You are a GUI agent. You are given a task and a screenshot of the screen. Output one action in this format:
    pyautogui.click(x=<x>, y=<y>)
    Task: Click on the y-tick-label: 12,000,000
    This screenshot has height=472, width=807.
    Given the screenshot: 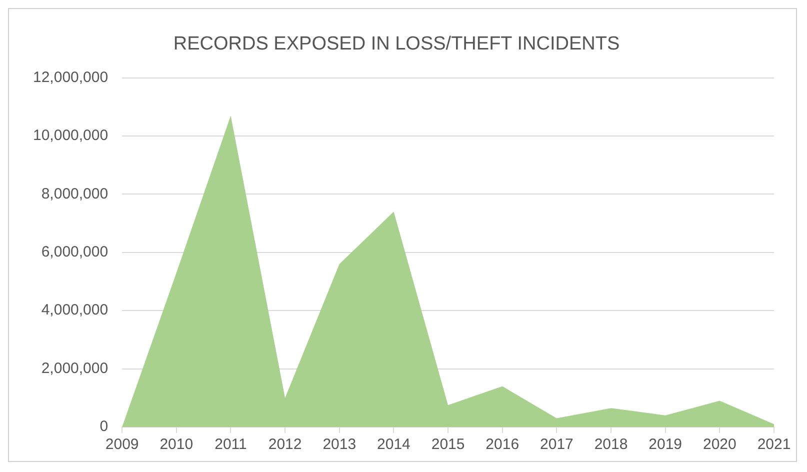 What is the action you would take?
    pyautogui.click(x=70, y=77)
    